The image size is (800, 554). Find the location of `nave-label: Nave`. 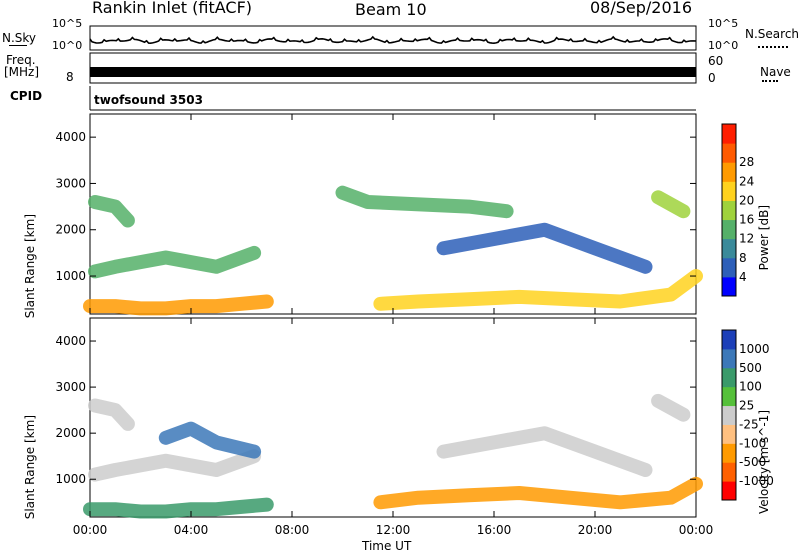

nave-label: Nave is located at coordinates (775, 72).